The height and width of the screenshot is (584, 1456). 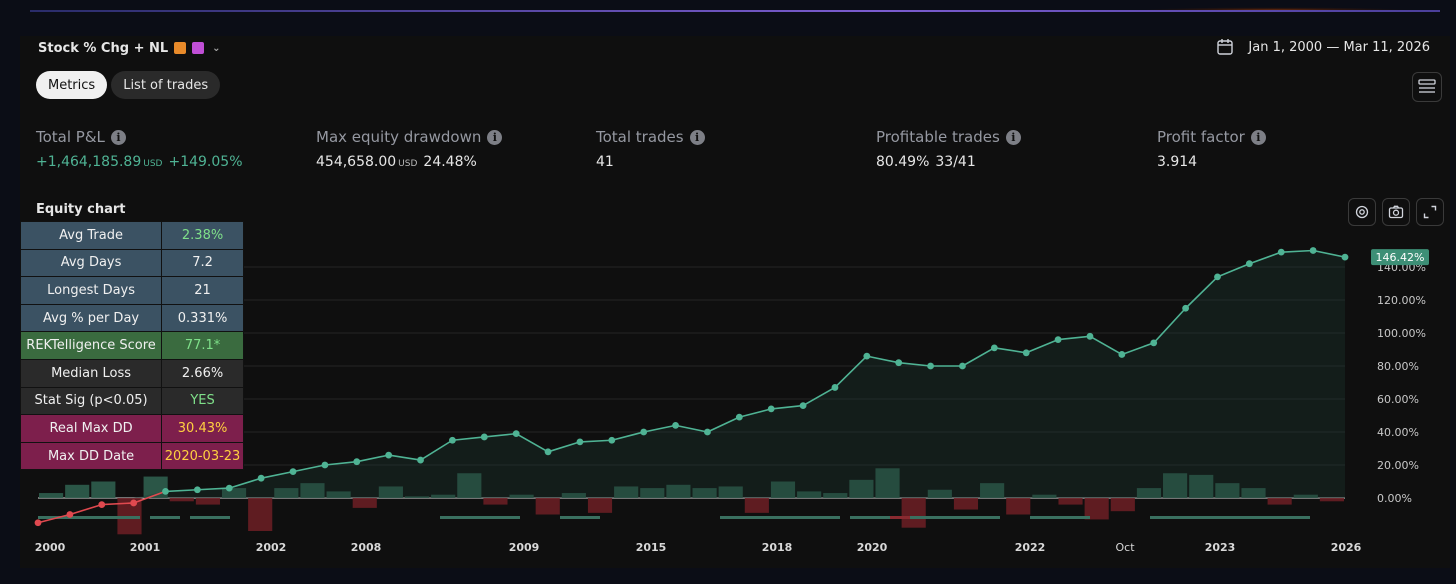 What do you see at coordinates (777, 547) in the screenshot?
I see `x-tick-label: 2018` at bounding box center [777, 547].